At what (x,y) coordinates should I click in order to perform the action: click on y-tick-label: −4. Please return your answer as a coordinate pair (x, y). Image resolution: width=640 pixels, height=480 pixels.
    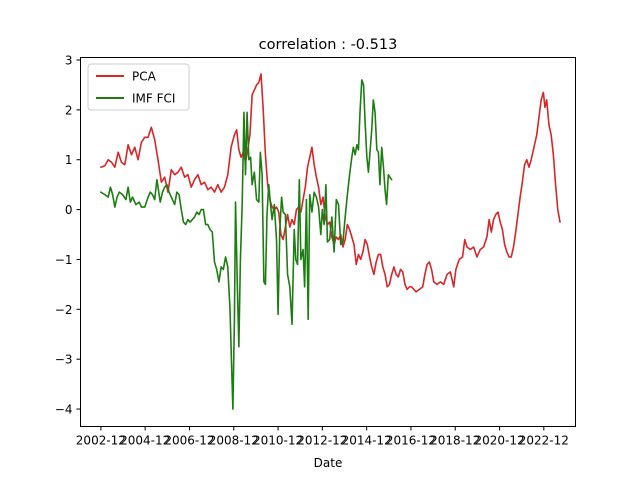
    Looking at the image, I should click on (64, 410).